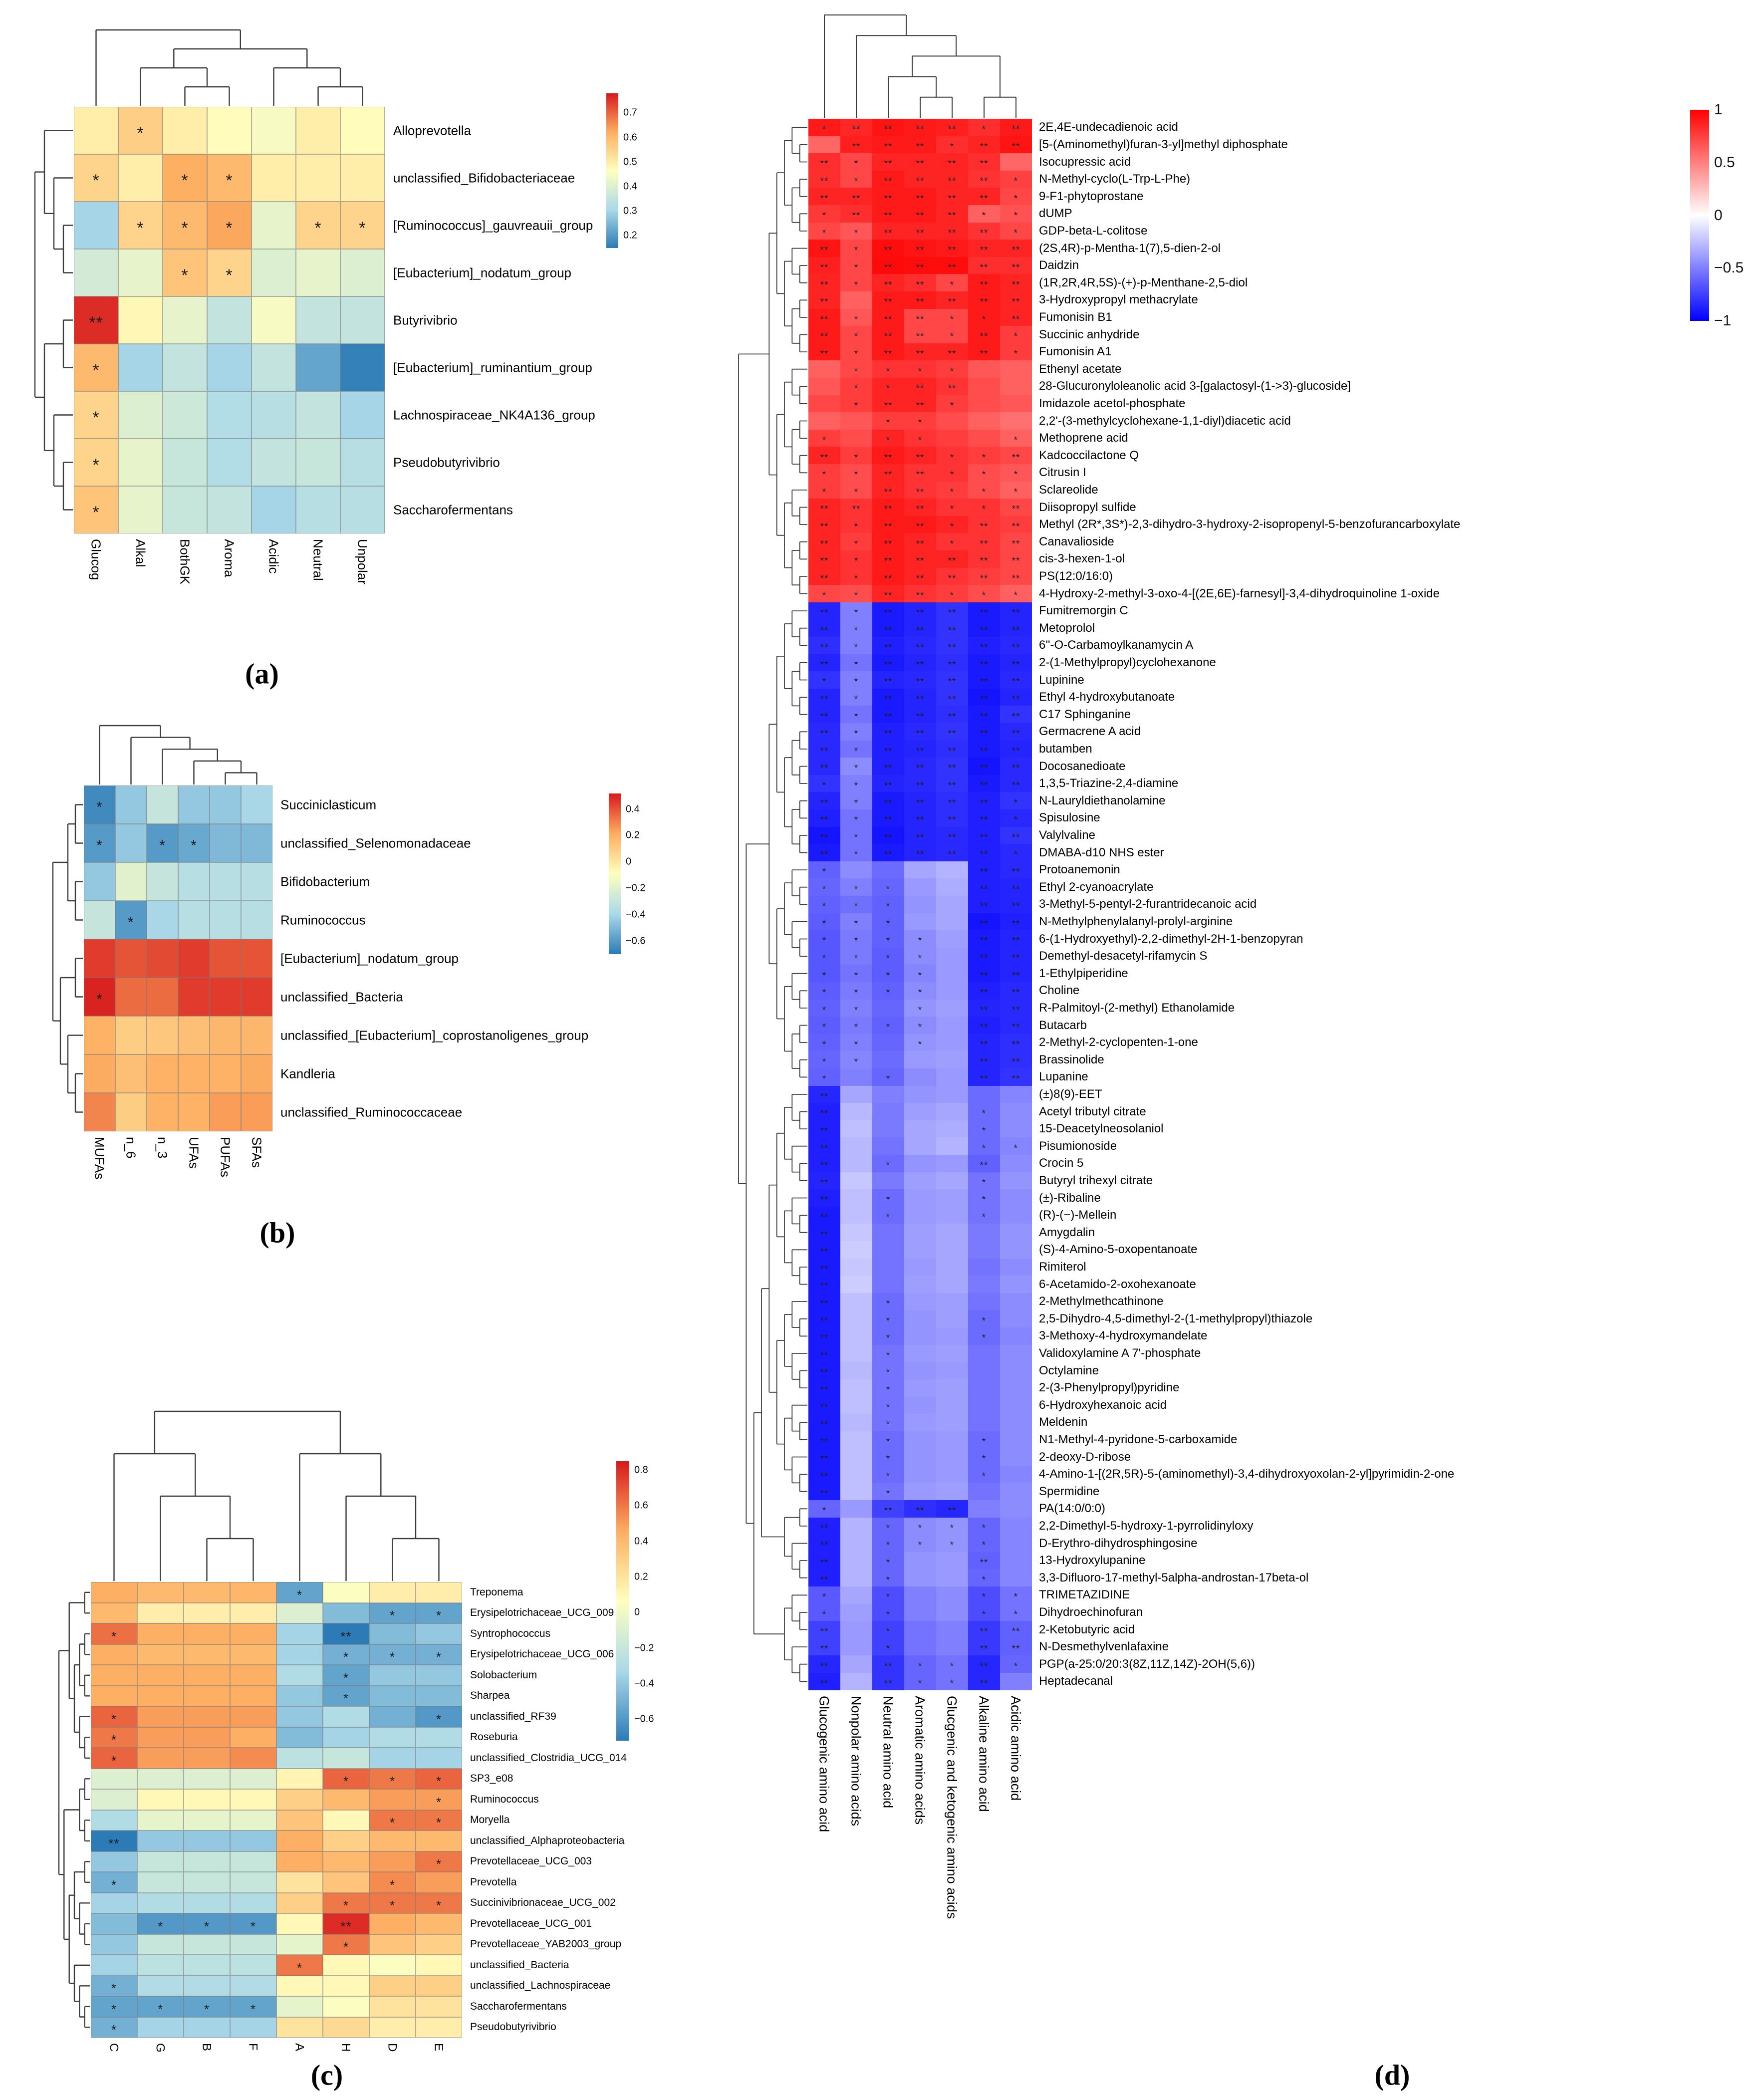 Image resolution: width=1764 pixels, height=2100 pixels. What do you see at coordinates (622, 1601) in the screenshot?
I see `colorbar-gradient` at bounding box center [622, 1601].